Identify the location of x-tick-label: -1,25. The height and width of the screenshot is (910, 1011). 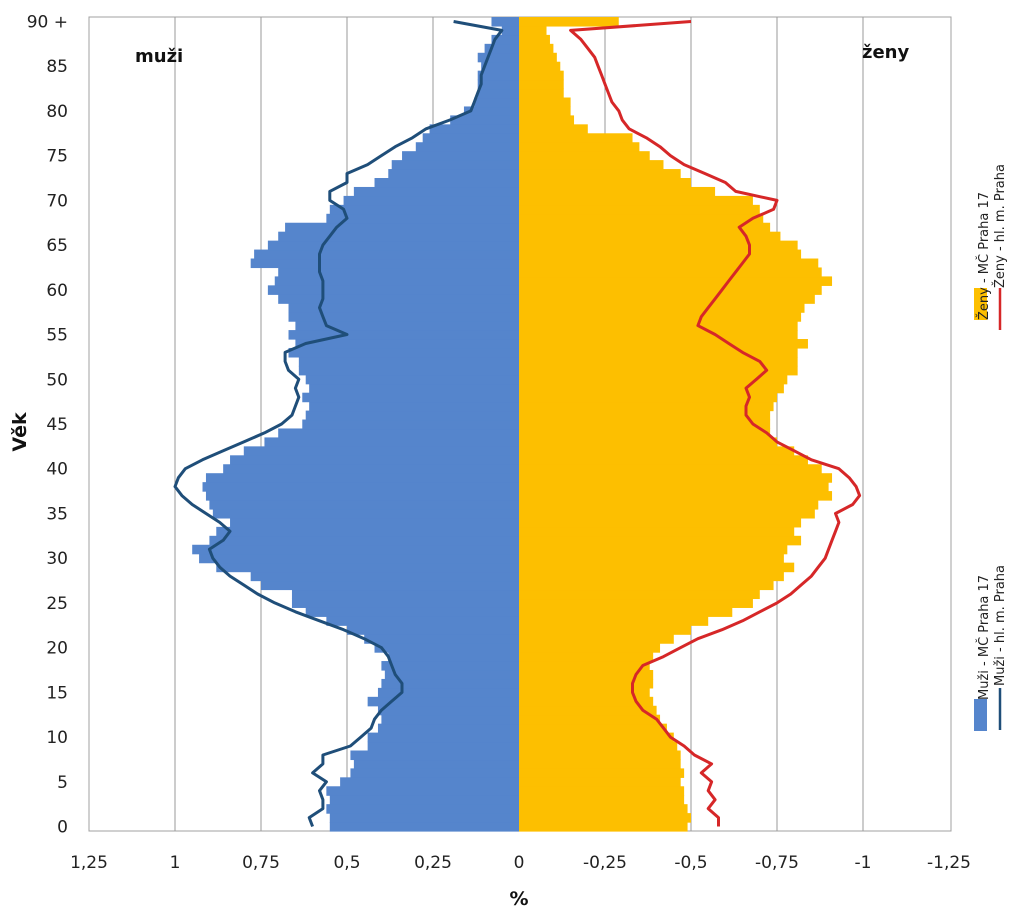
(949, 863).